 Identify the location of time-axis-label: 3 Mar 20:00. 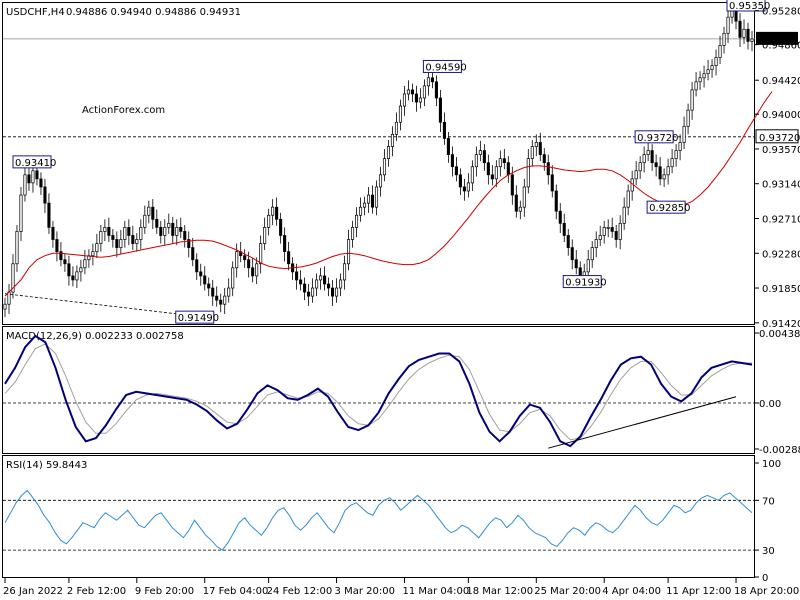
(365, 591).